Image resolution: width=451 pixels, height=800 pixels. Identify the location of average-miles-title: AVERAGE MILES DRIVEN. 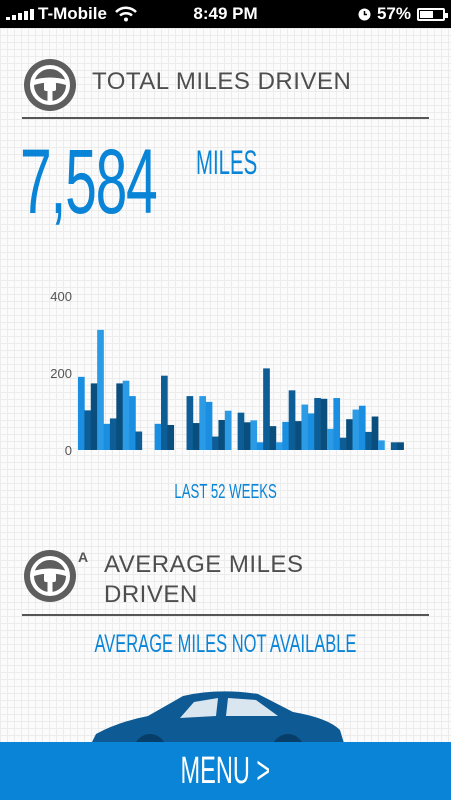
(203, 580).